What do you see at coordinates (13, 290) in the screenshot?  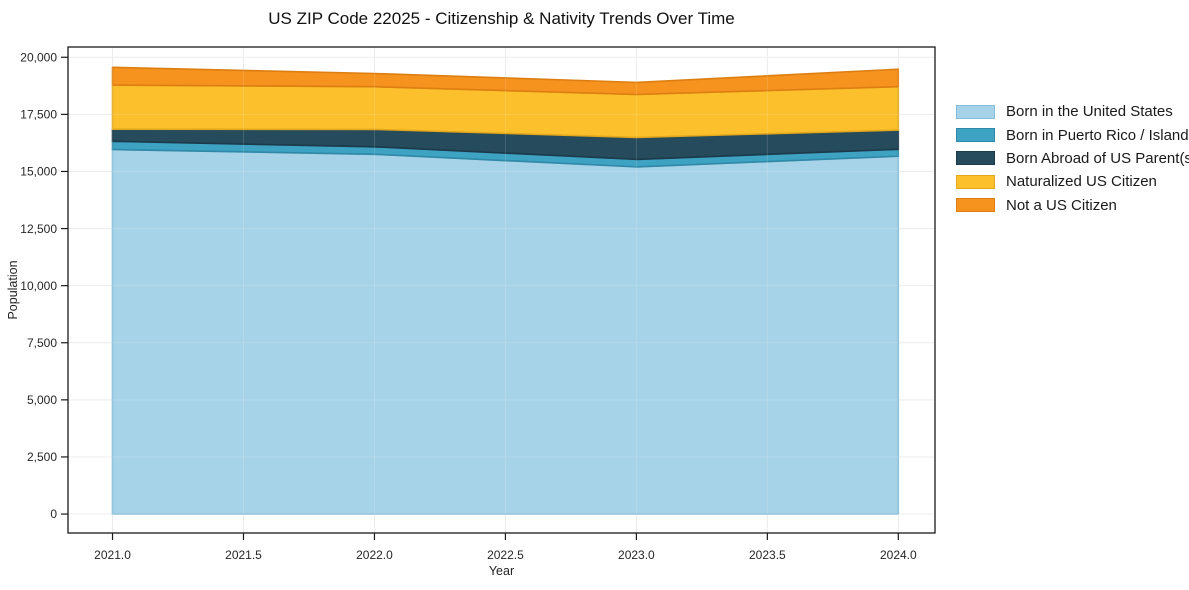 I see `y-axis-label: Population` at bounding box center [13, 290].